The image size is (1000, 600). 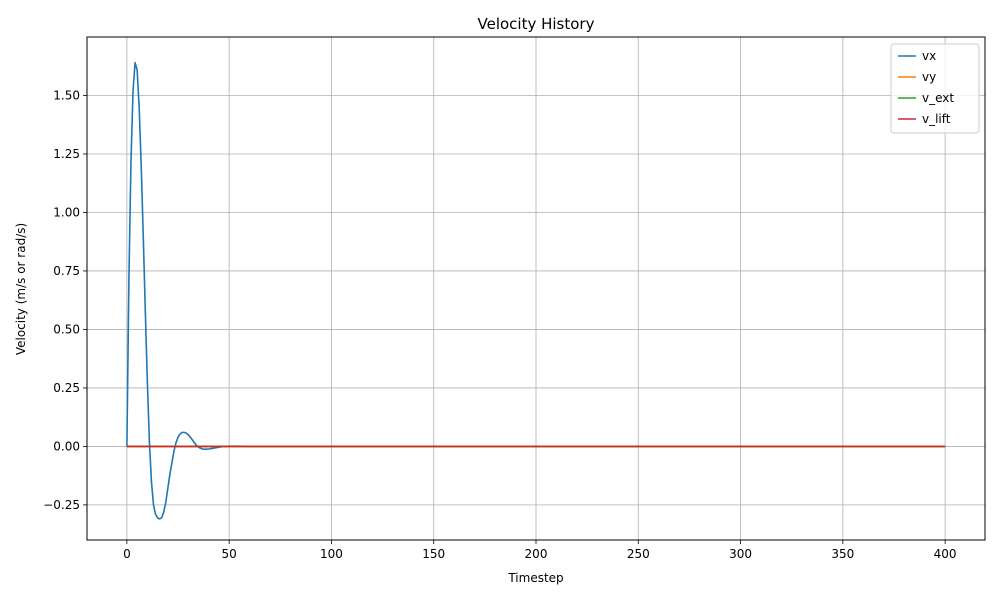 What do you see at coordinates (66, 329) in the screenshot?
I see `y-tick-label: 0.50` at bounding box center [66, 329].